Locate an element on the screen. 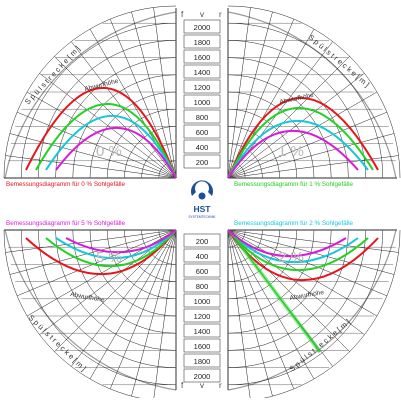 This screenshot has width=401, height=403. axis-letter-f: f is located at coordinates (182, 14).